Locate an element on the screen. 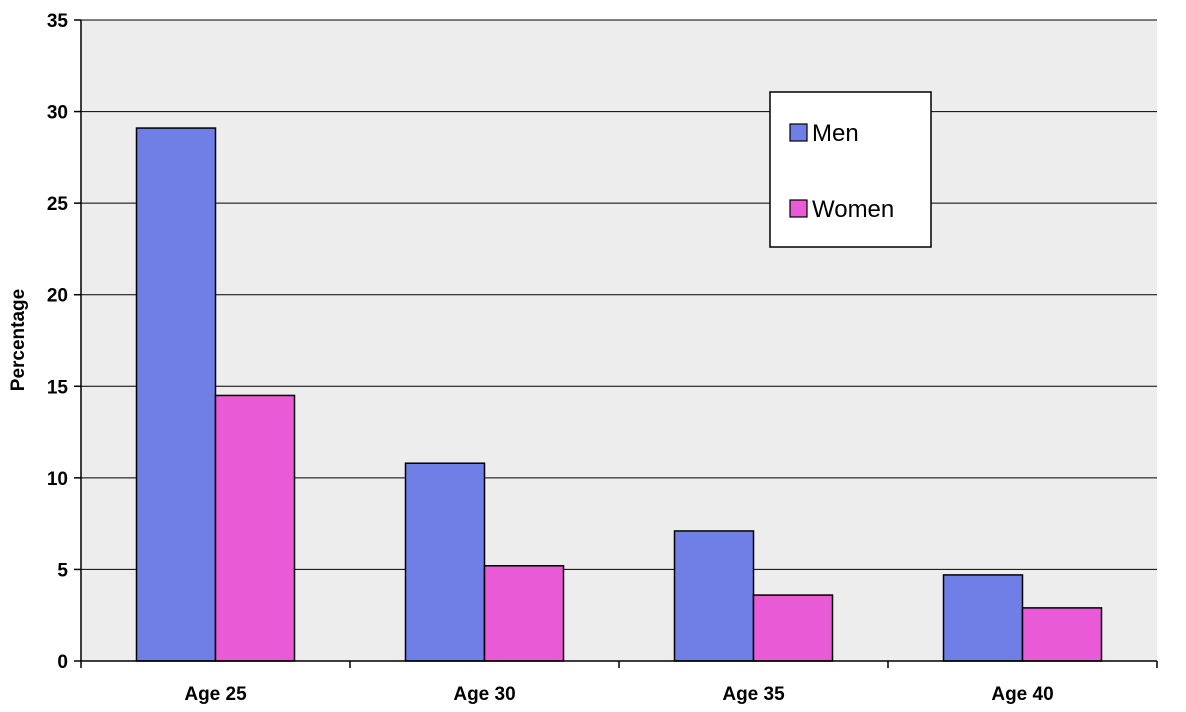 The height and width of the screenshot is (712, 1186). x-tick-label: Age 35 is located at coordinates (753, 694).